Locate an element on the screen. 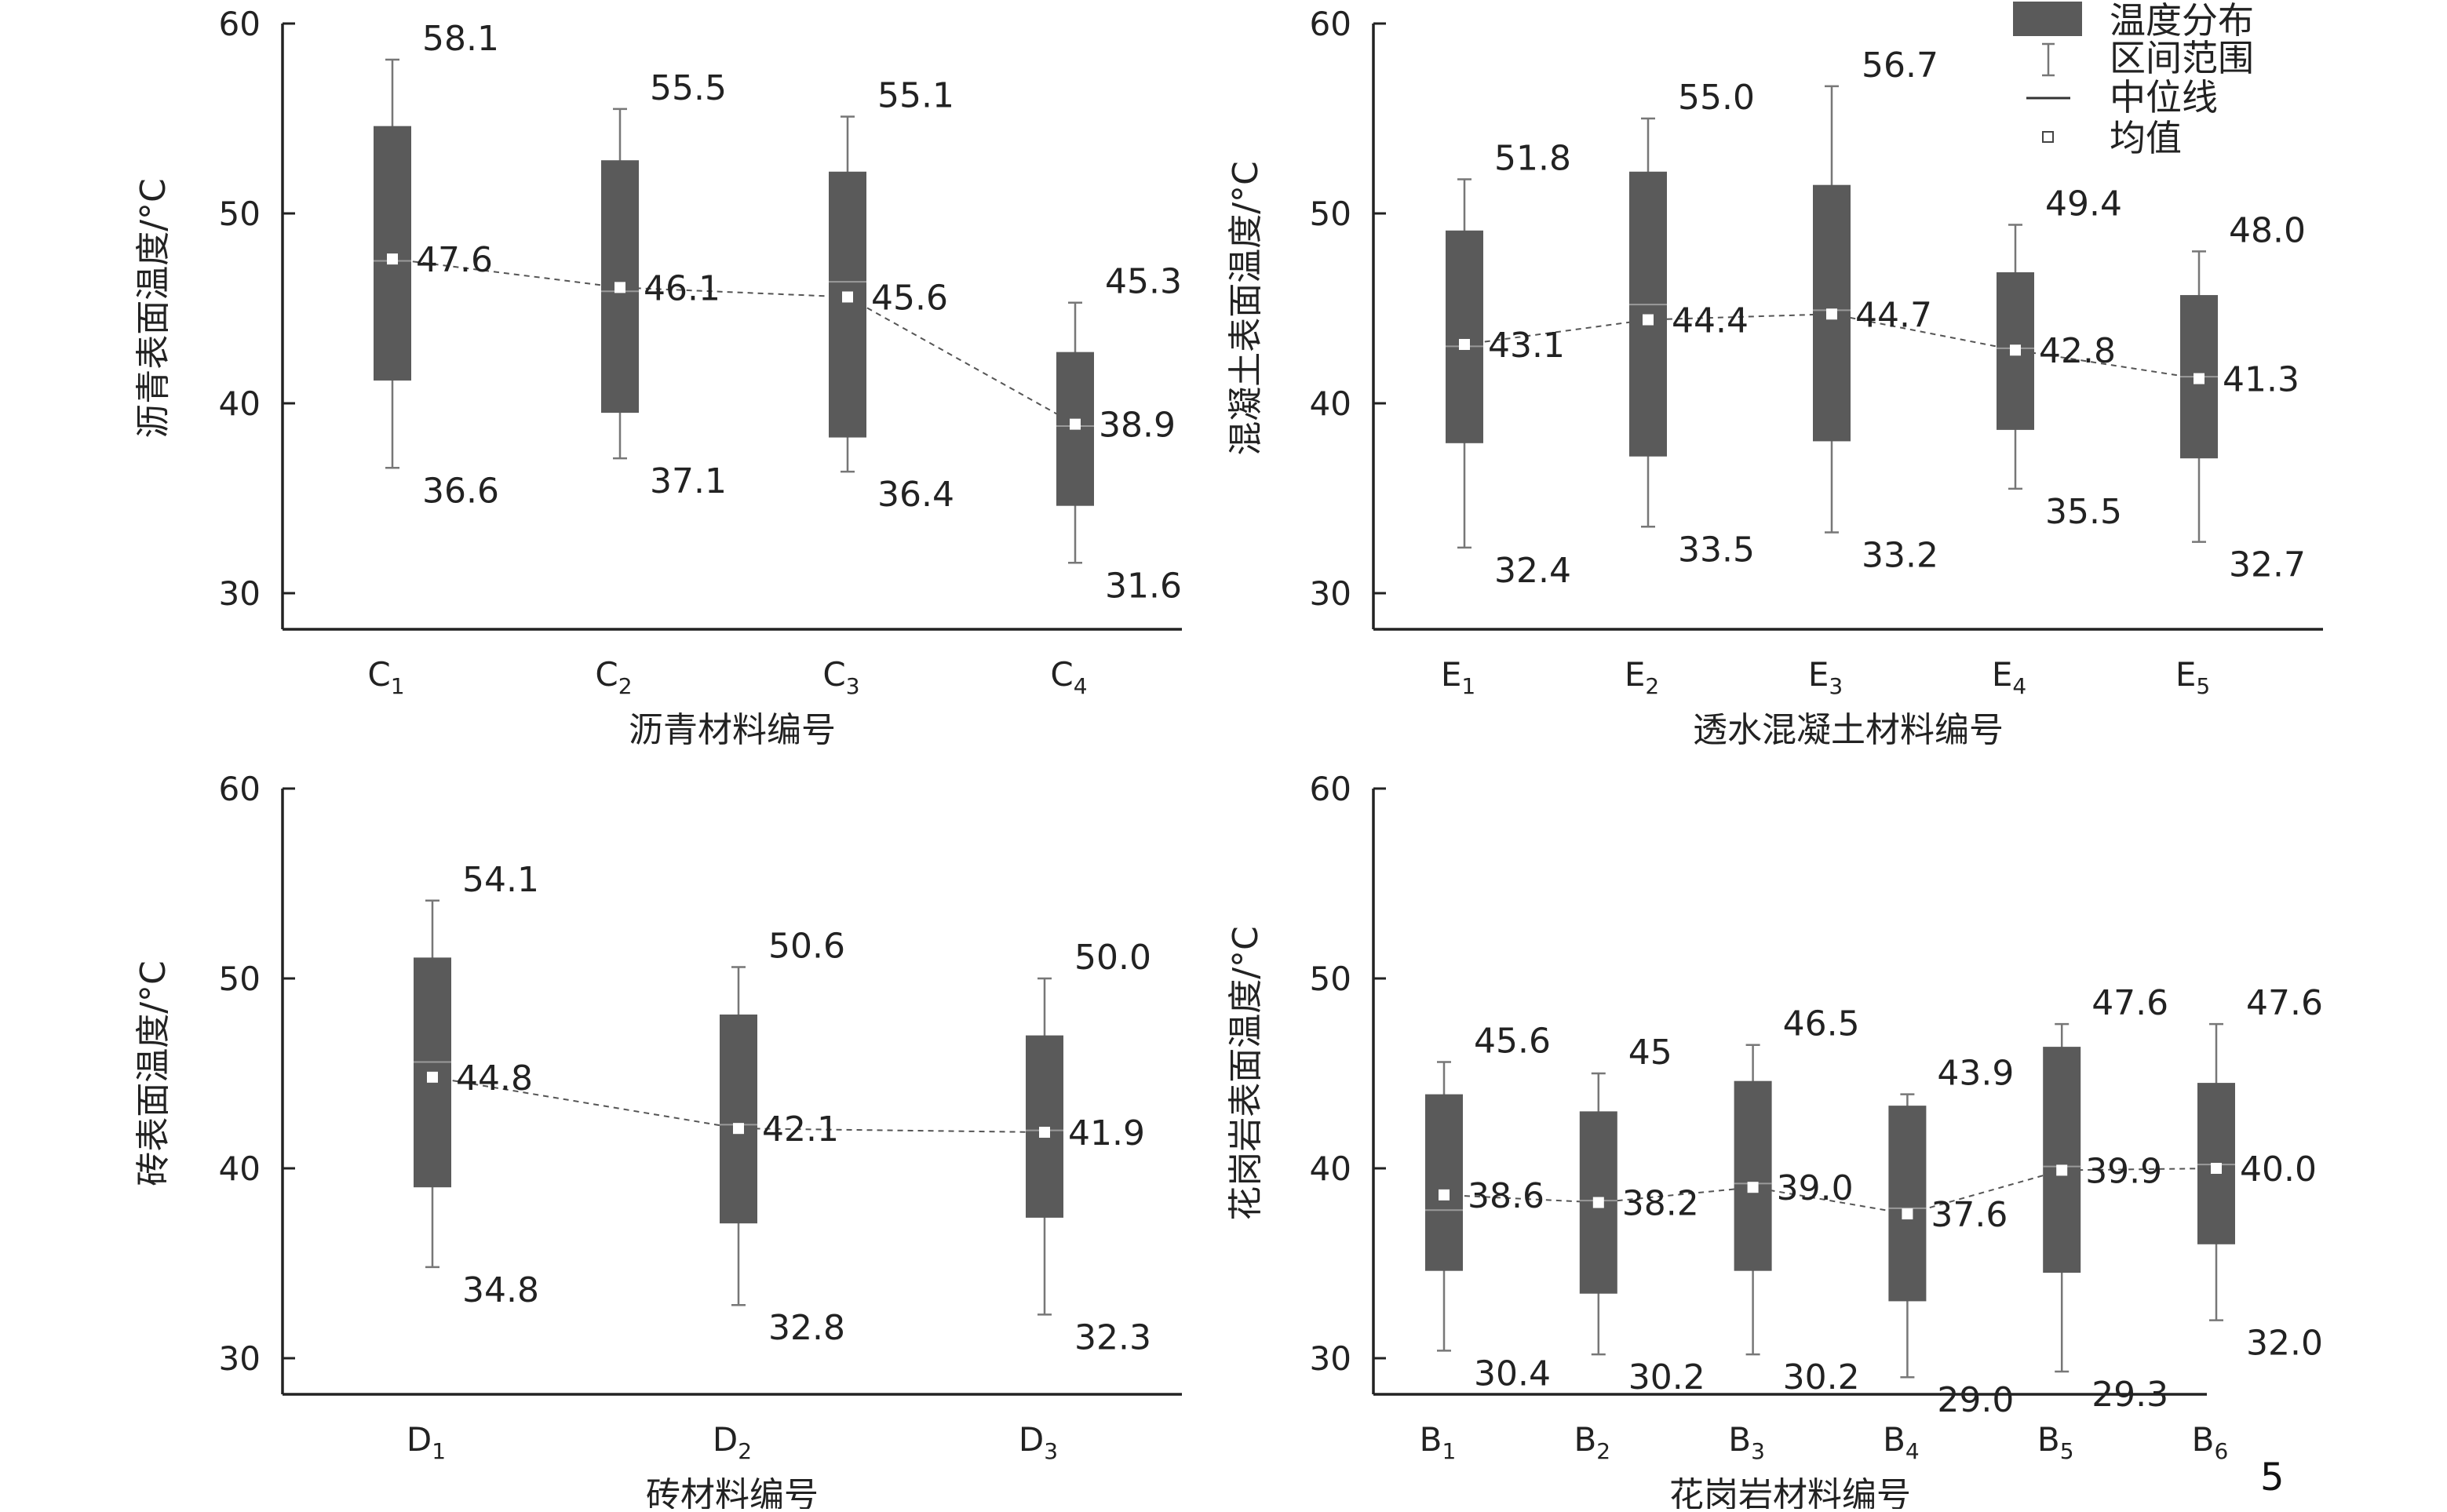 The height and width of the screenshot is (1512, 2447). mean-label: 44.7 is located at coordinates (1894, 315).